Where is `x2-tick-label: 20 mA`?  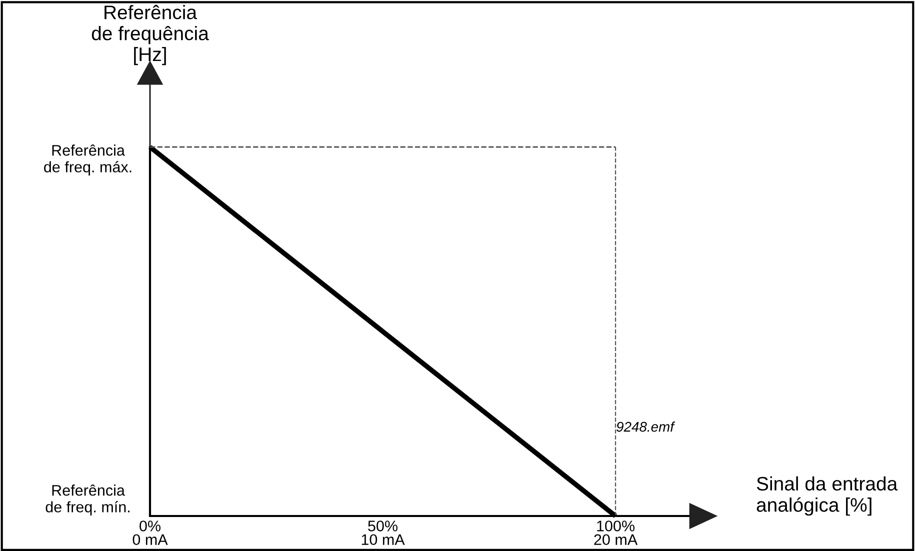
x2-tick-label: 20 mA is located at coordinates (616, 540).